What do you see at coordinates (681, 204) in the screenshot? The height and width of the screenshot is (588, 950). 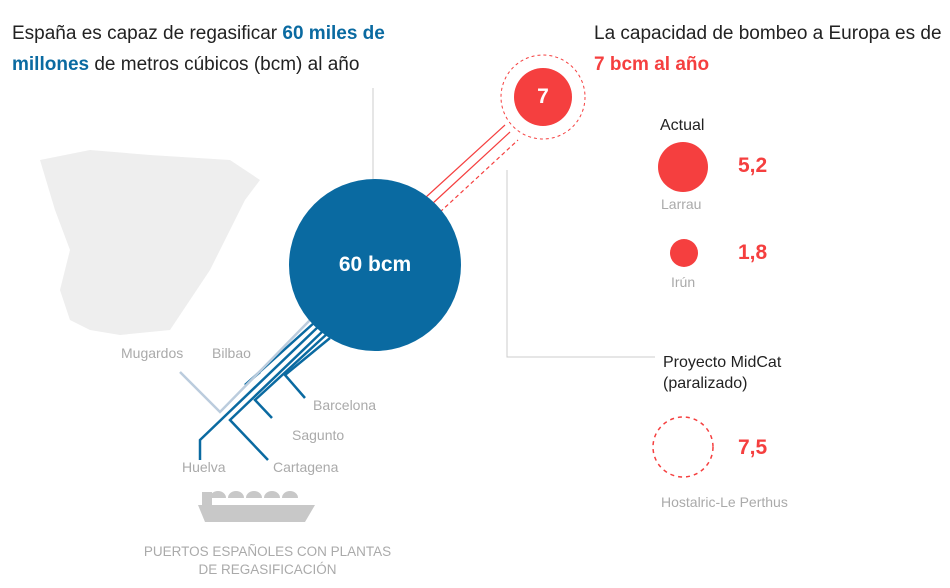 I see `link-name: Larrau` at bounding box center [681, 204].